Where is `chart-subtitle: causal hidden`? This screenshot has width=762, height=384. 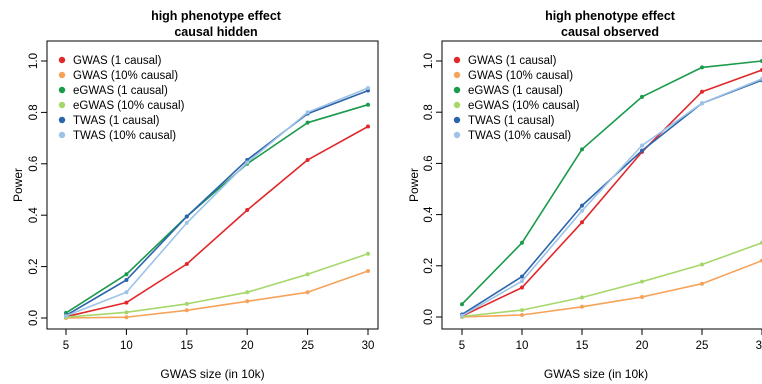 chart-subtitle: causal hidden is located at coordinates (215, 32).